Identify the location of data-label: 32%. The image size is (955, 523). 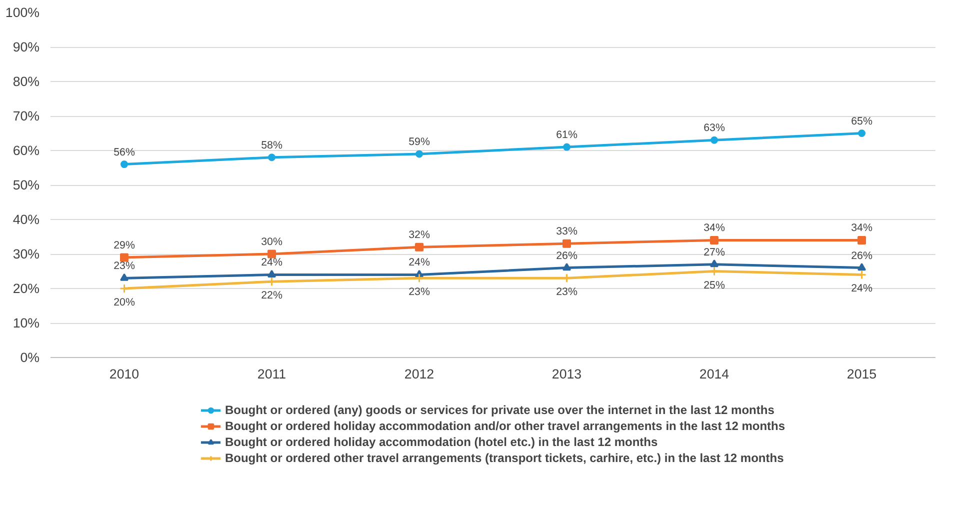
(419, 235).